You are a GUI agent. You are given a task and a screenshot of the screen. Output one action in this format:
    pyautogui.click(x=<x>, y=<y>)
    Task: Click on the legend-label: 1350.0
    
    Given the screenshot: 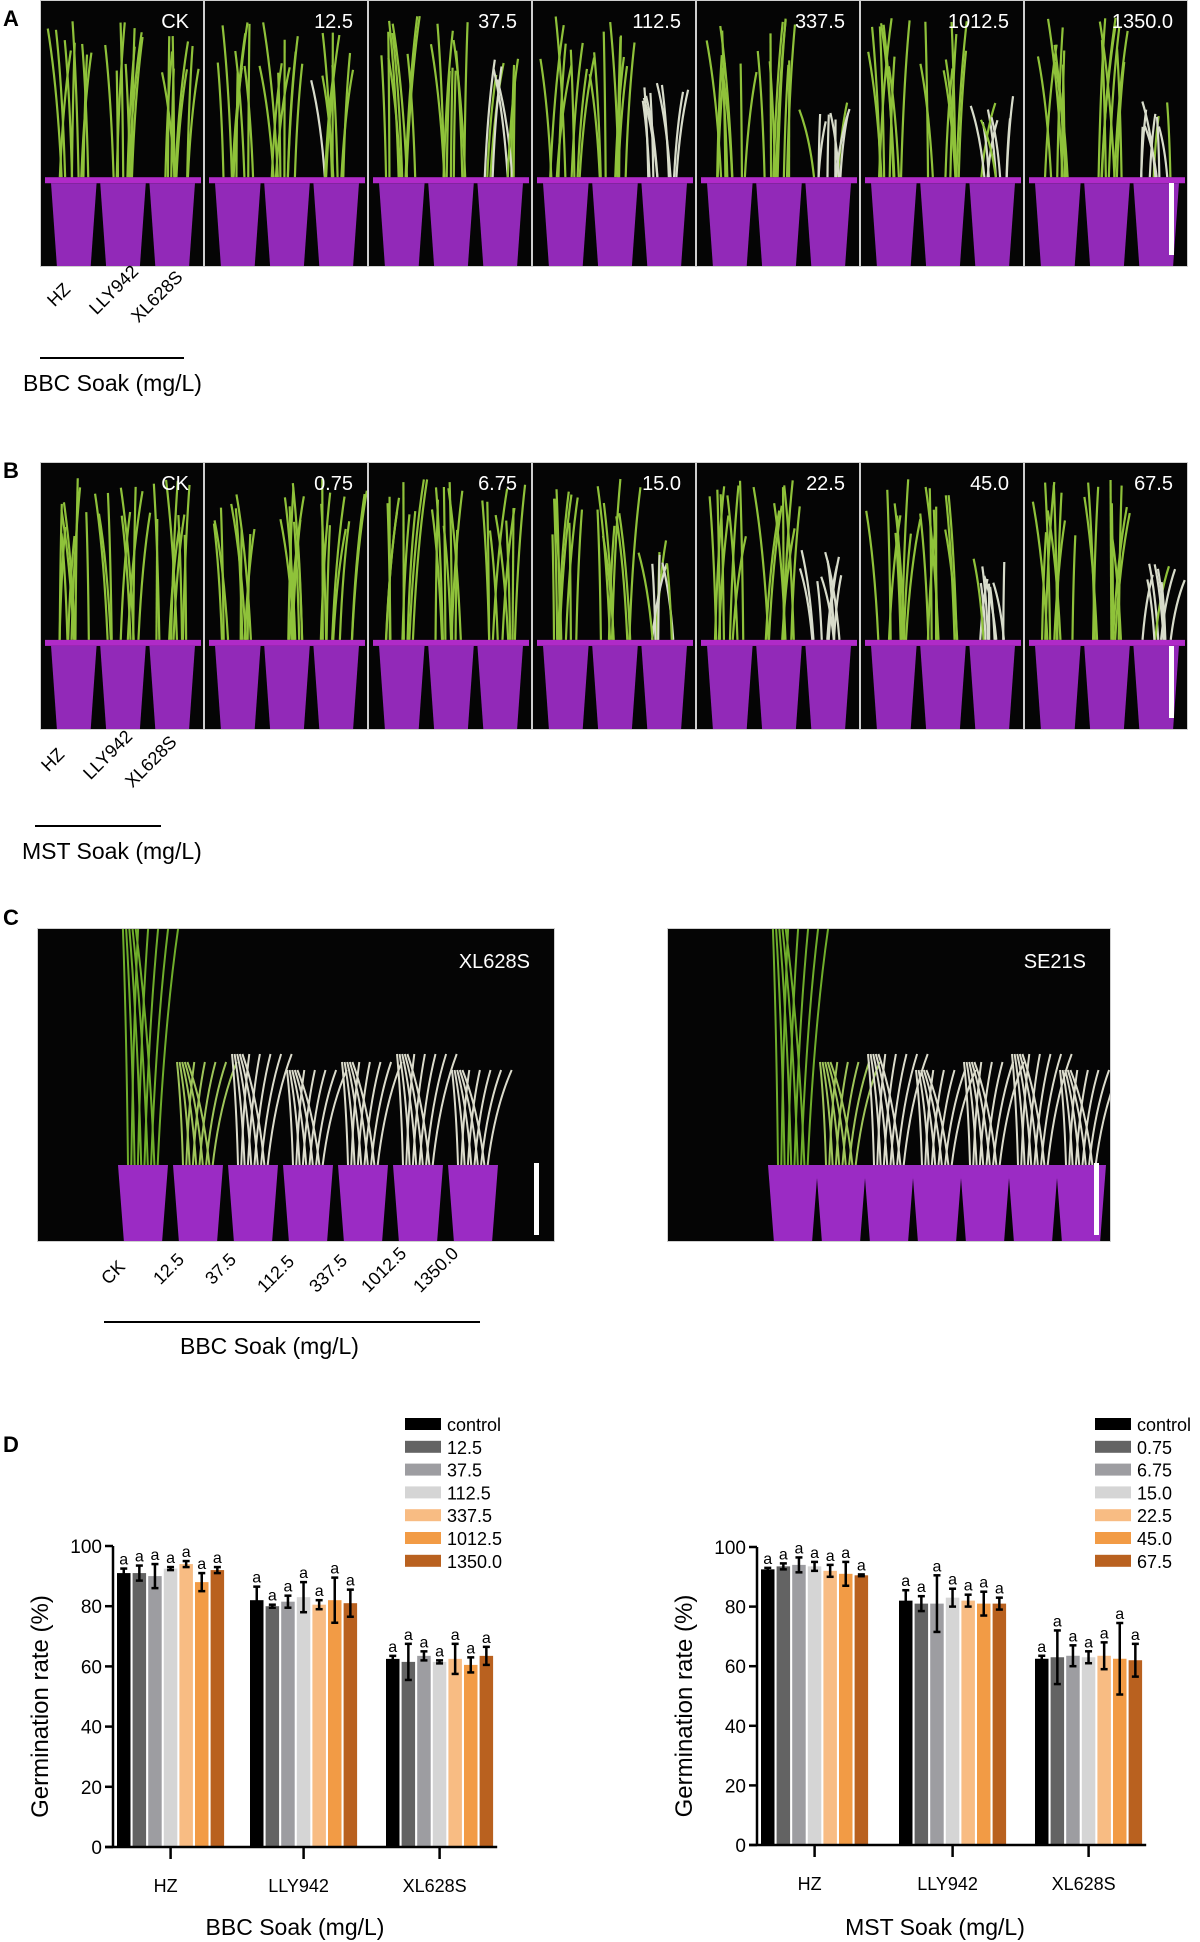 What is the action you would take?
    pyautogui.click(x=474, y=1562)
    